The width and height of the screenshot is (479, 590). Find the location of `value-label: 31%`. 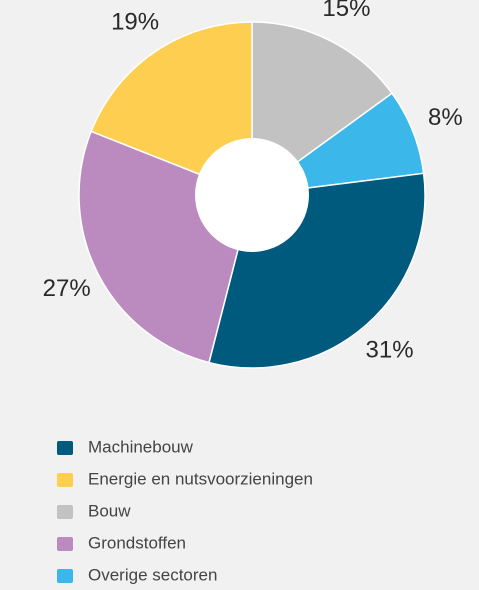

value-label: 31% is located at coordinates (390, 349).